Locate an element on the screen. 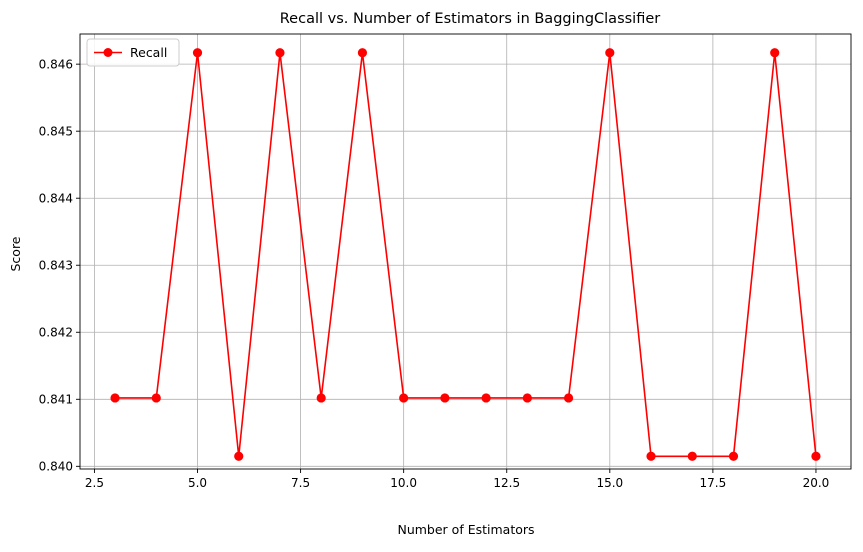 The height and width of the screenshot is (552, 863). x-tick-label: 5.0 is located at coordinates (197, 483).